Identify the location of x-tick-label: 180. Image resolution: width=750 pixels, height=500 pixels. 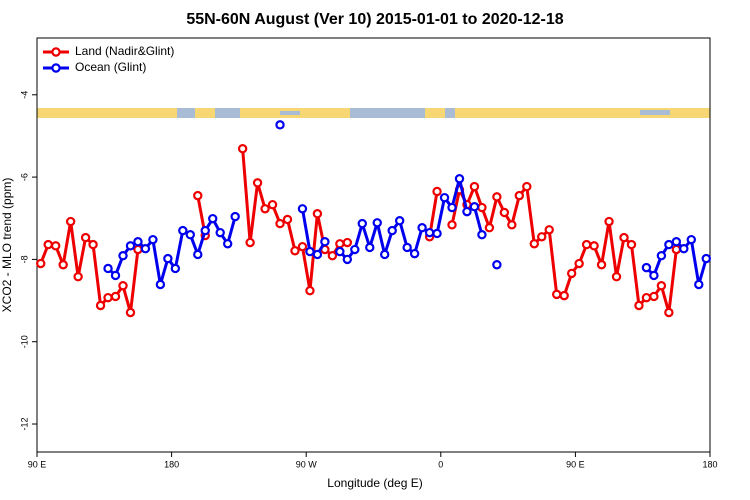
(709, 464).